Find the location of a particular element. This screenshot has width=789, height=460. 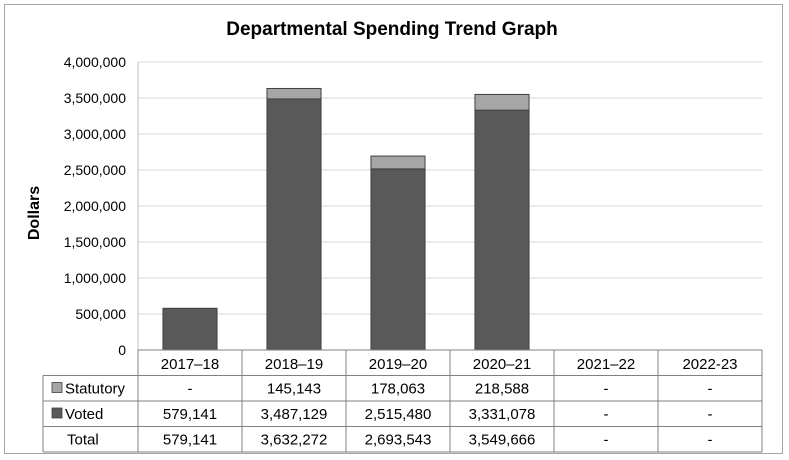

y-tick-label: 500,000 is located at coordinates (100, 314).